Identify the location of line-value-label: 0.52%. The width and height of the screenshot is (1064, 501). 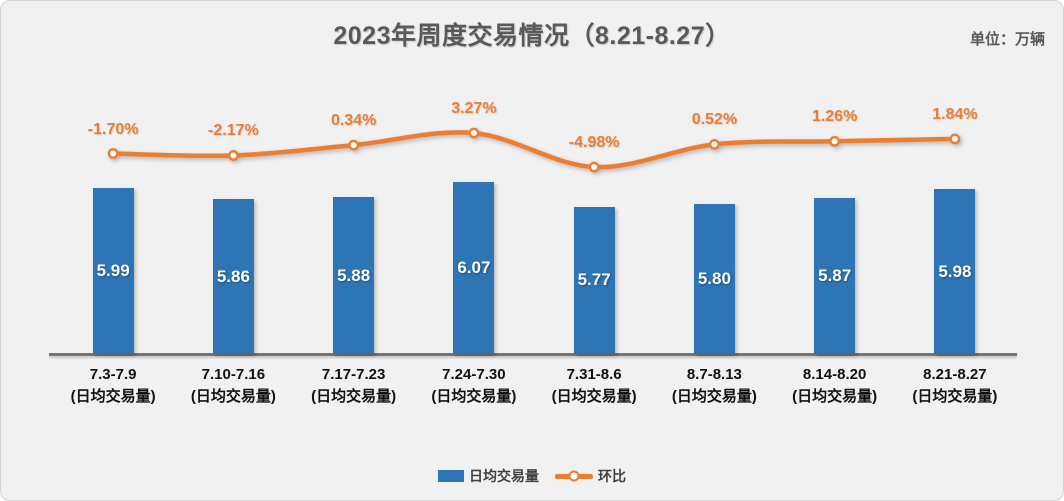
(714, 120).